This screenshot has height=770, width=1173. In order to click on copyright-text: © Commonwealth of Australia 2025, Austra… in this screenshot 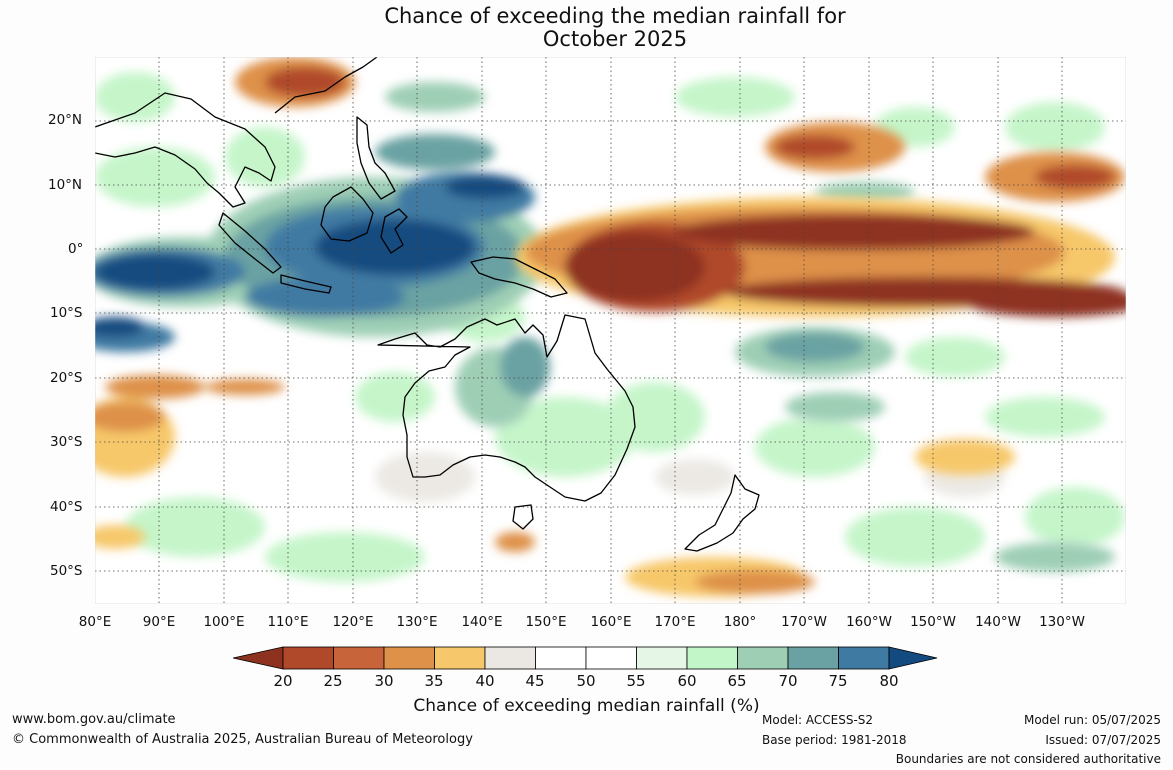, I will do `click(242, 739)`.